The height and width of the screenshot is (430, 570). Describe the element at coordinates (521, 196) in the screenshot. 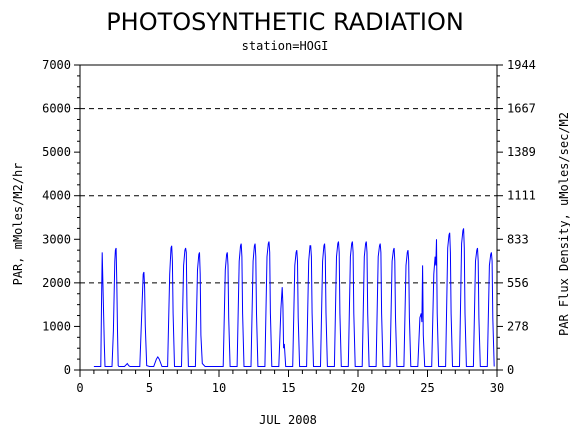

I see `y2-tick-label-4: 1111` at that location.